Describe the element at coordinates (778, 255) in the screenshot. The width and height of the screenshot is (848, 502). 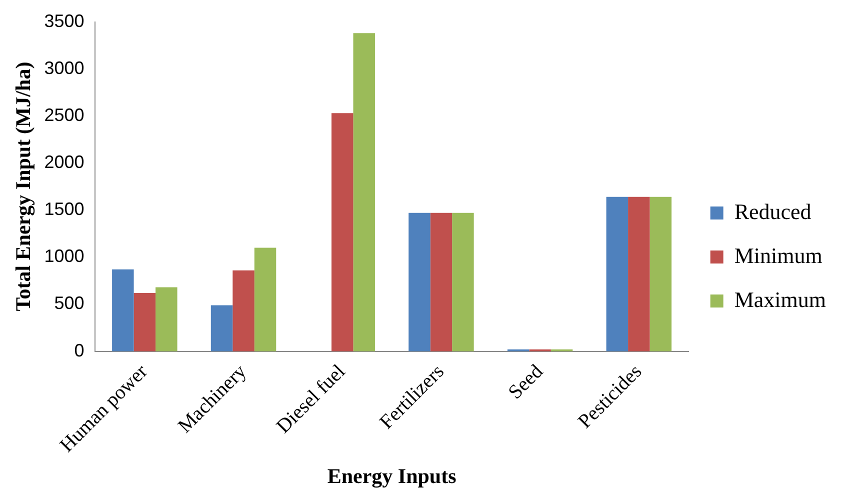
I see `legend-label: Minimum` at that location.